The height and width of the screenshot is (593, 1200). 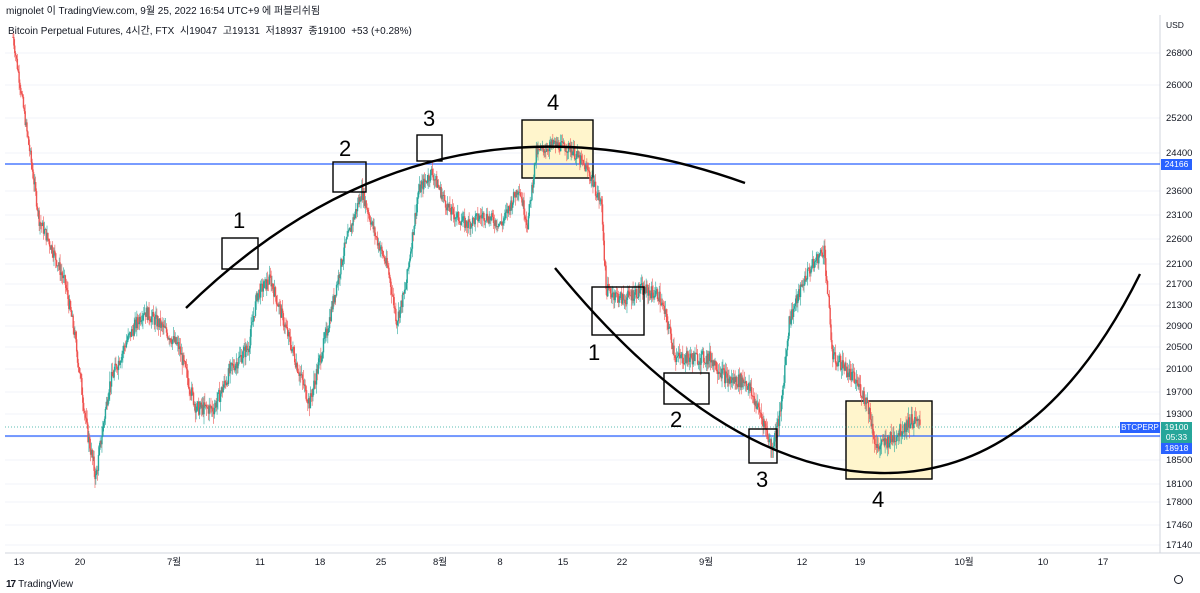 What do you see at coordinates (46, 584) in the screenshot?
I see `brand-name: TradingView` at bounding box center [46, 584].